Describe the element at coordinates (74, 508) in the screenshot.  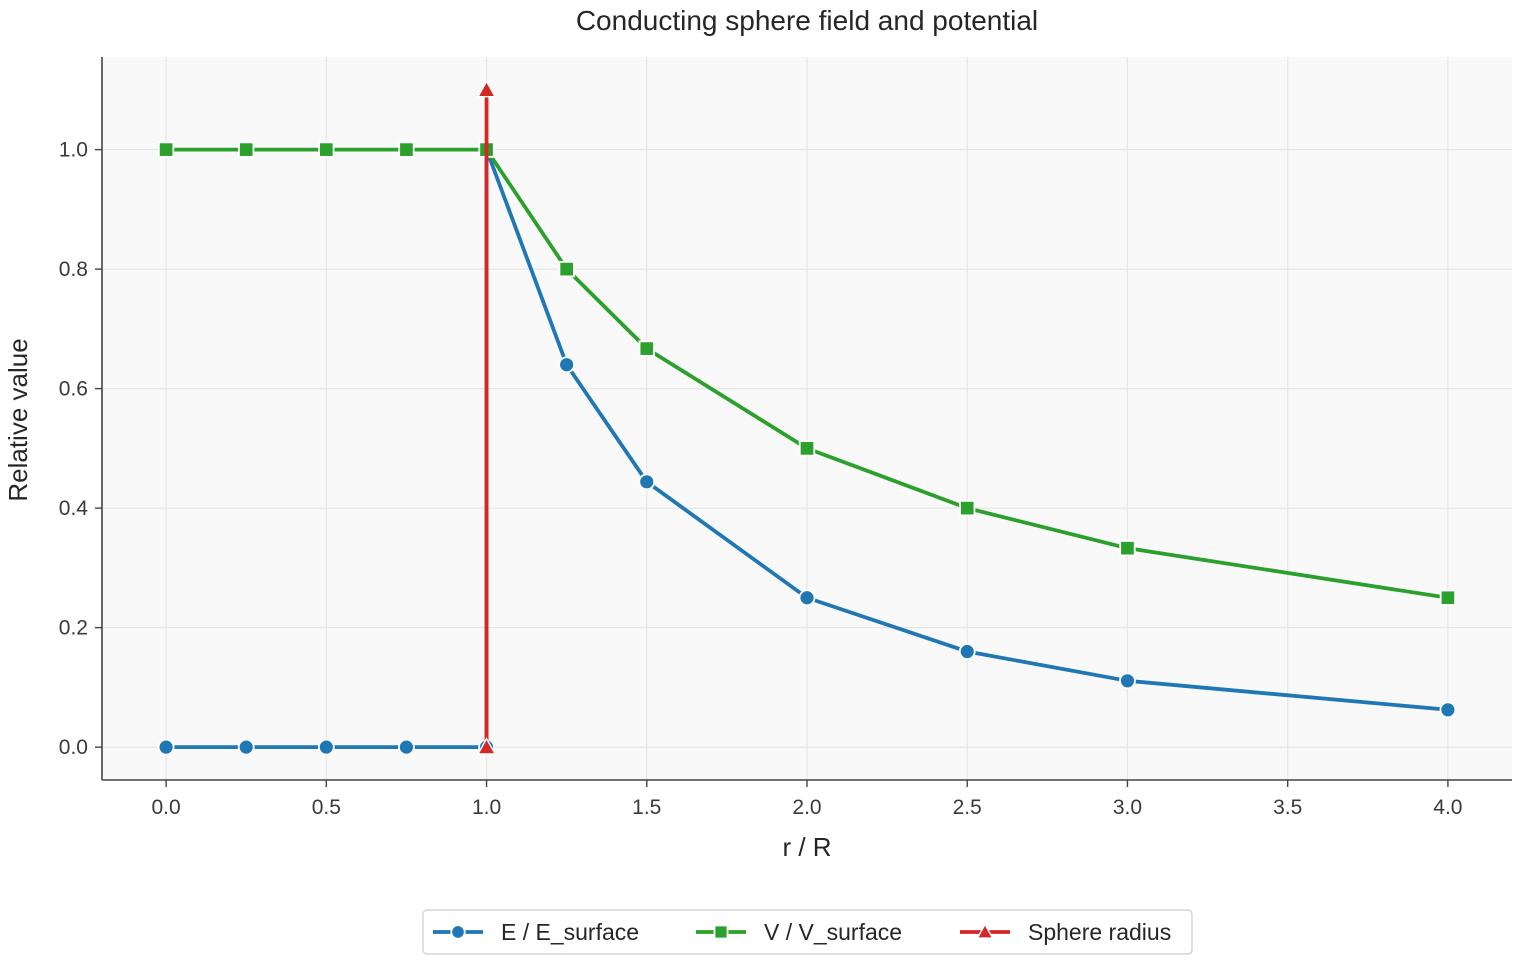
I see `y-tick-label: 0.4` at that location.